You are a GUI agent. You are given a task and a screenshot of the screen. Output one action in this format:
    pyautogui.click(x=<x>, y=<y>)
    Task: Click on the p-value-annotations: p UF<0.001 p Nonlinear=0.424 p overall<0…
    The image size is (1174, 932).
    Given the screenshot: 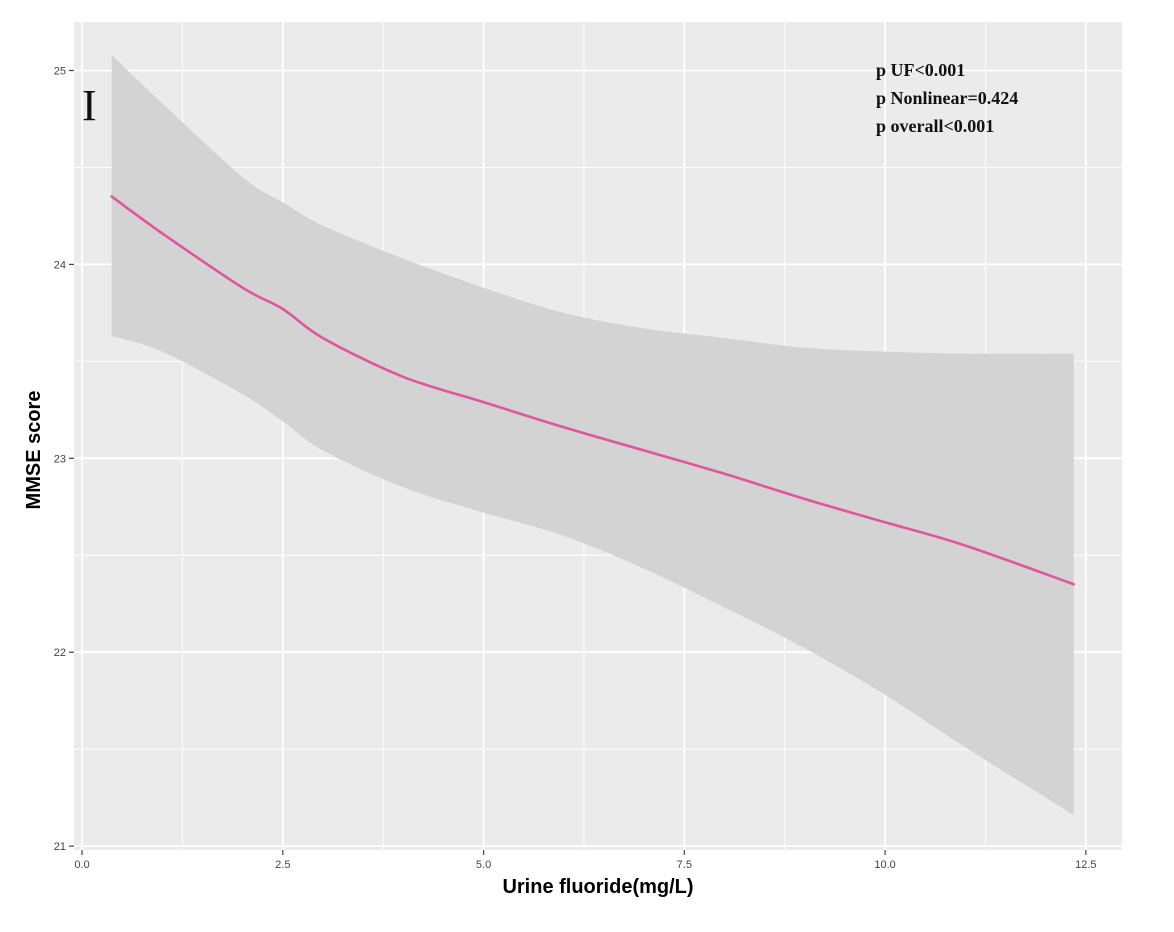 What is the action you would take?
    pyautogui.click(x=947, y=98)
    